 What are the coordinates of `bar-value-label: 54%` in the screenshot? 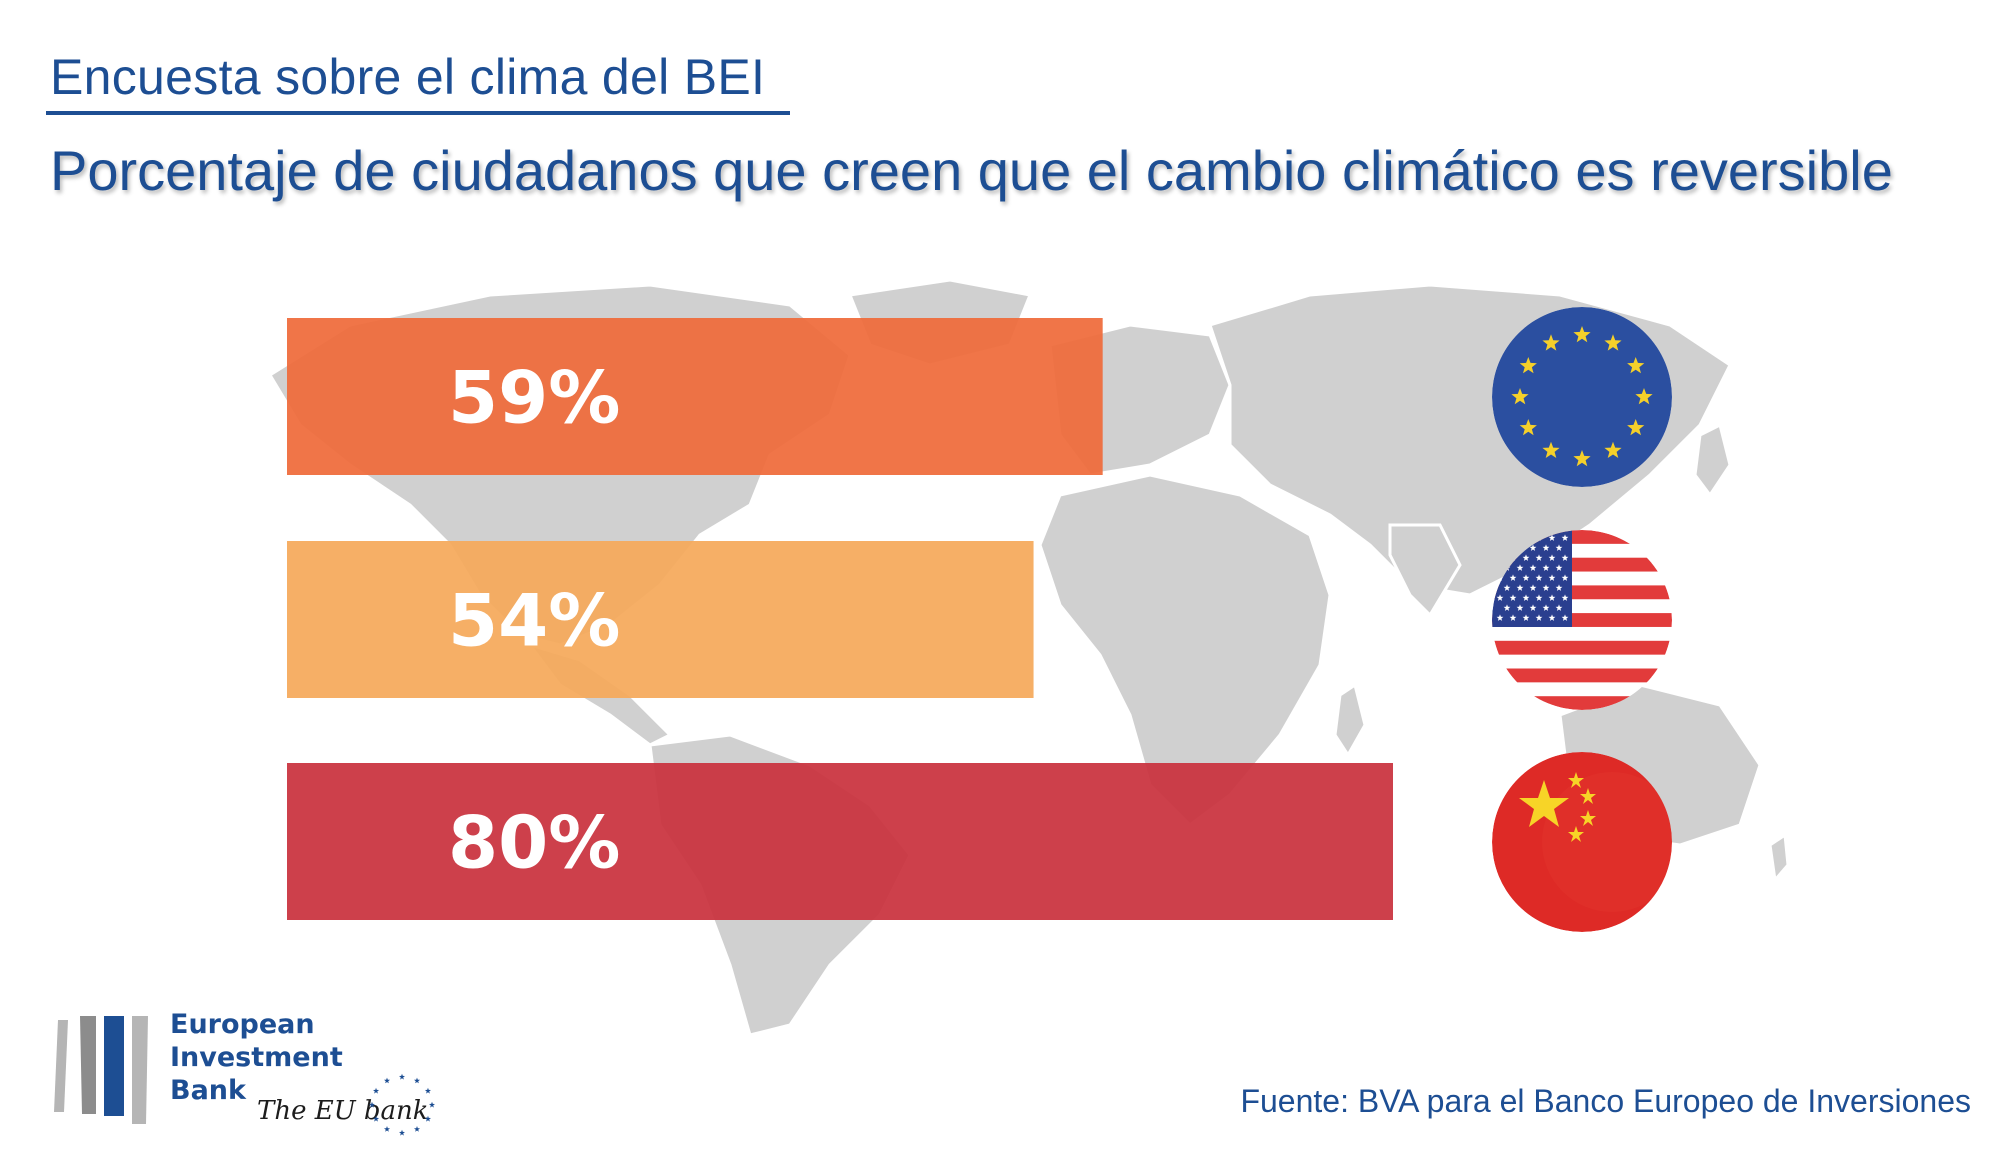 It's located at (534, 621).